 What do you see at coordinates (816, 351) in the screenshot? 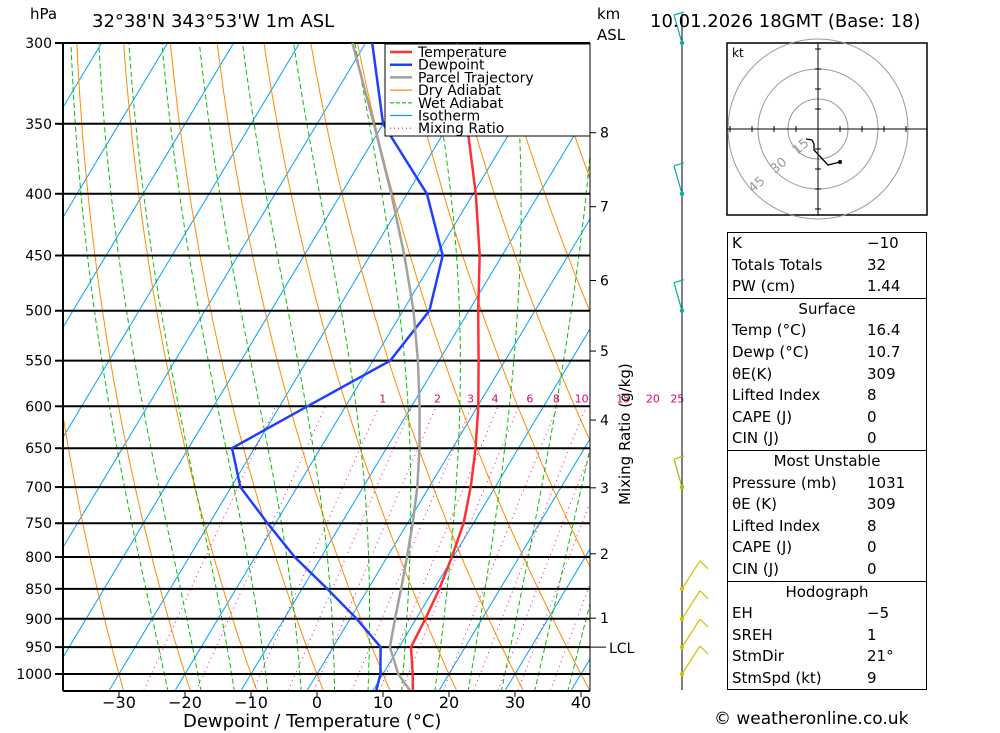
I see `index-row: Dewp (°C) 10.7` at bounding box center [816, 351].